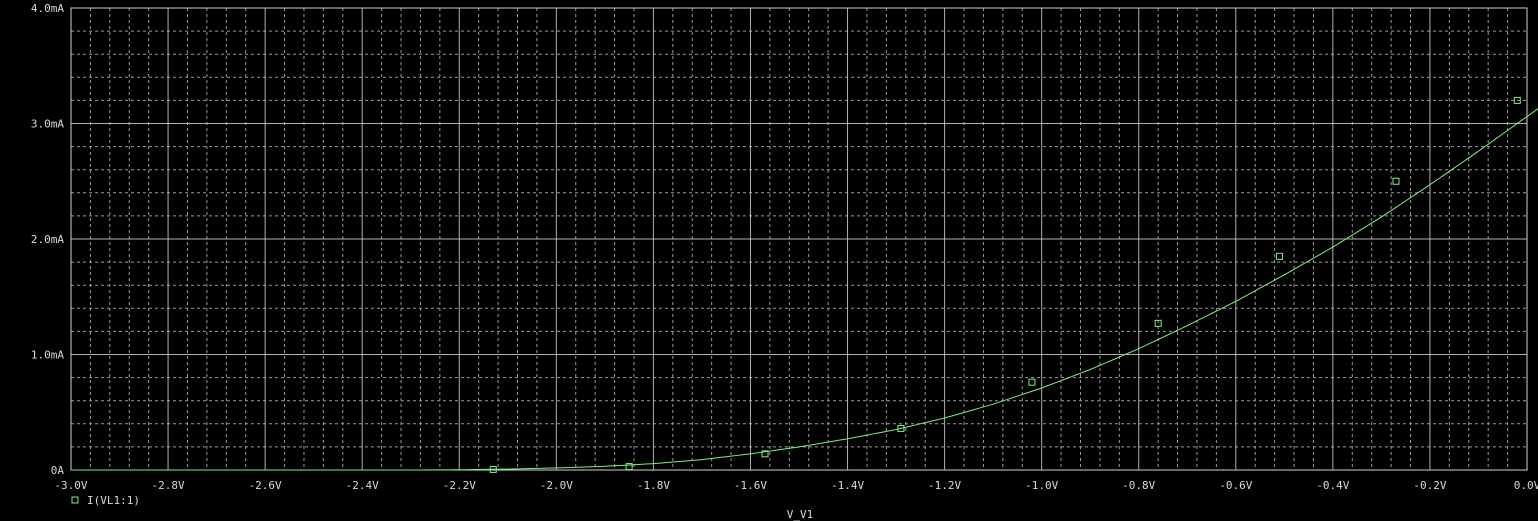 Image resolution: width=1538 pixels, height=521 pixels. What do you see at coordinates (750, 485) in the screenshot?
I see `x-tick-label: -1.6V` at bounding box center [750, 485].